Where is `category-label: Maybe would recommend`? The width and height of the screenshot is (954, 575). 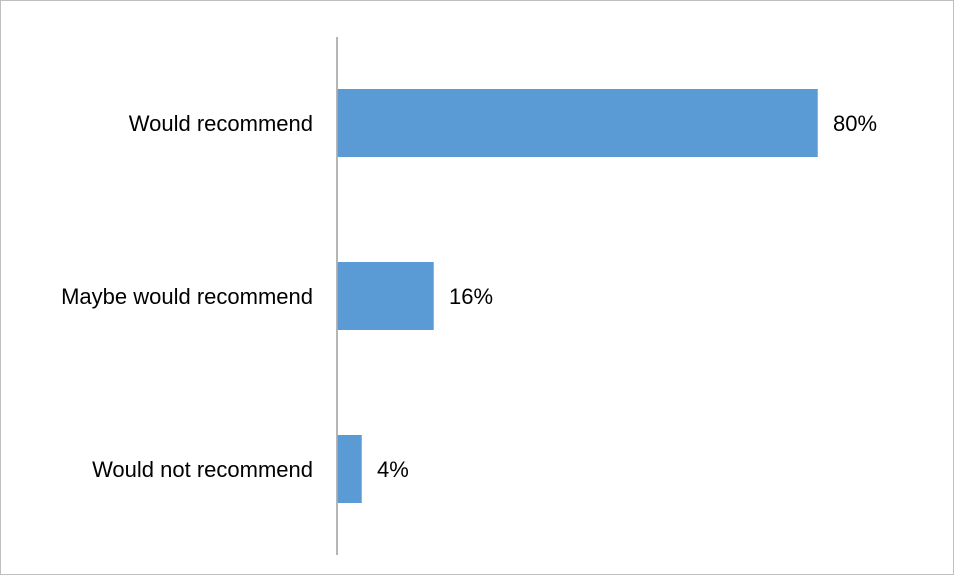
category-label: Maybe would recommend is located at coordinates (187, 296).